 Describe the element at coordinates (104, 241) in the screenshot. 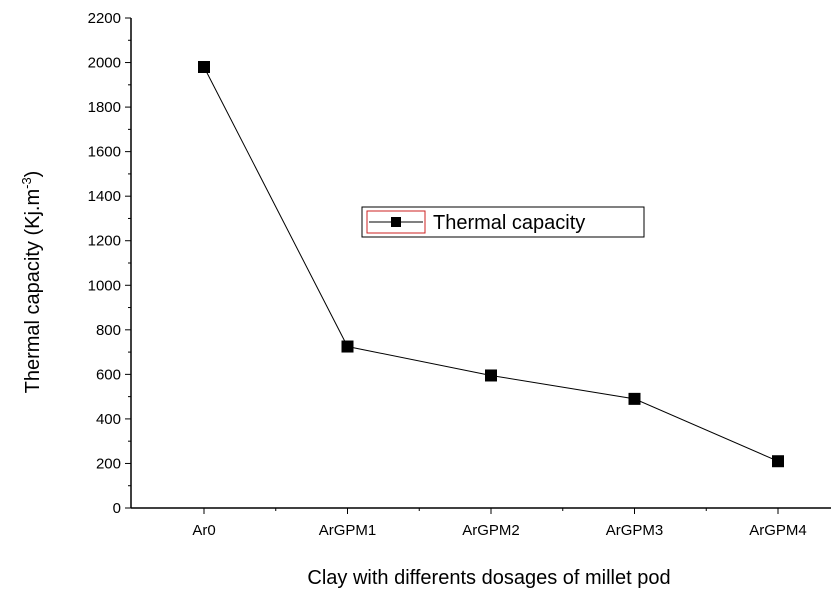

I see `y-tick-label: 1200` at that location.